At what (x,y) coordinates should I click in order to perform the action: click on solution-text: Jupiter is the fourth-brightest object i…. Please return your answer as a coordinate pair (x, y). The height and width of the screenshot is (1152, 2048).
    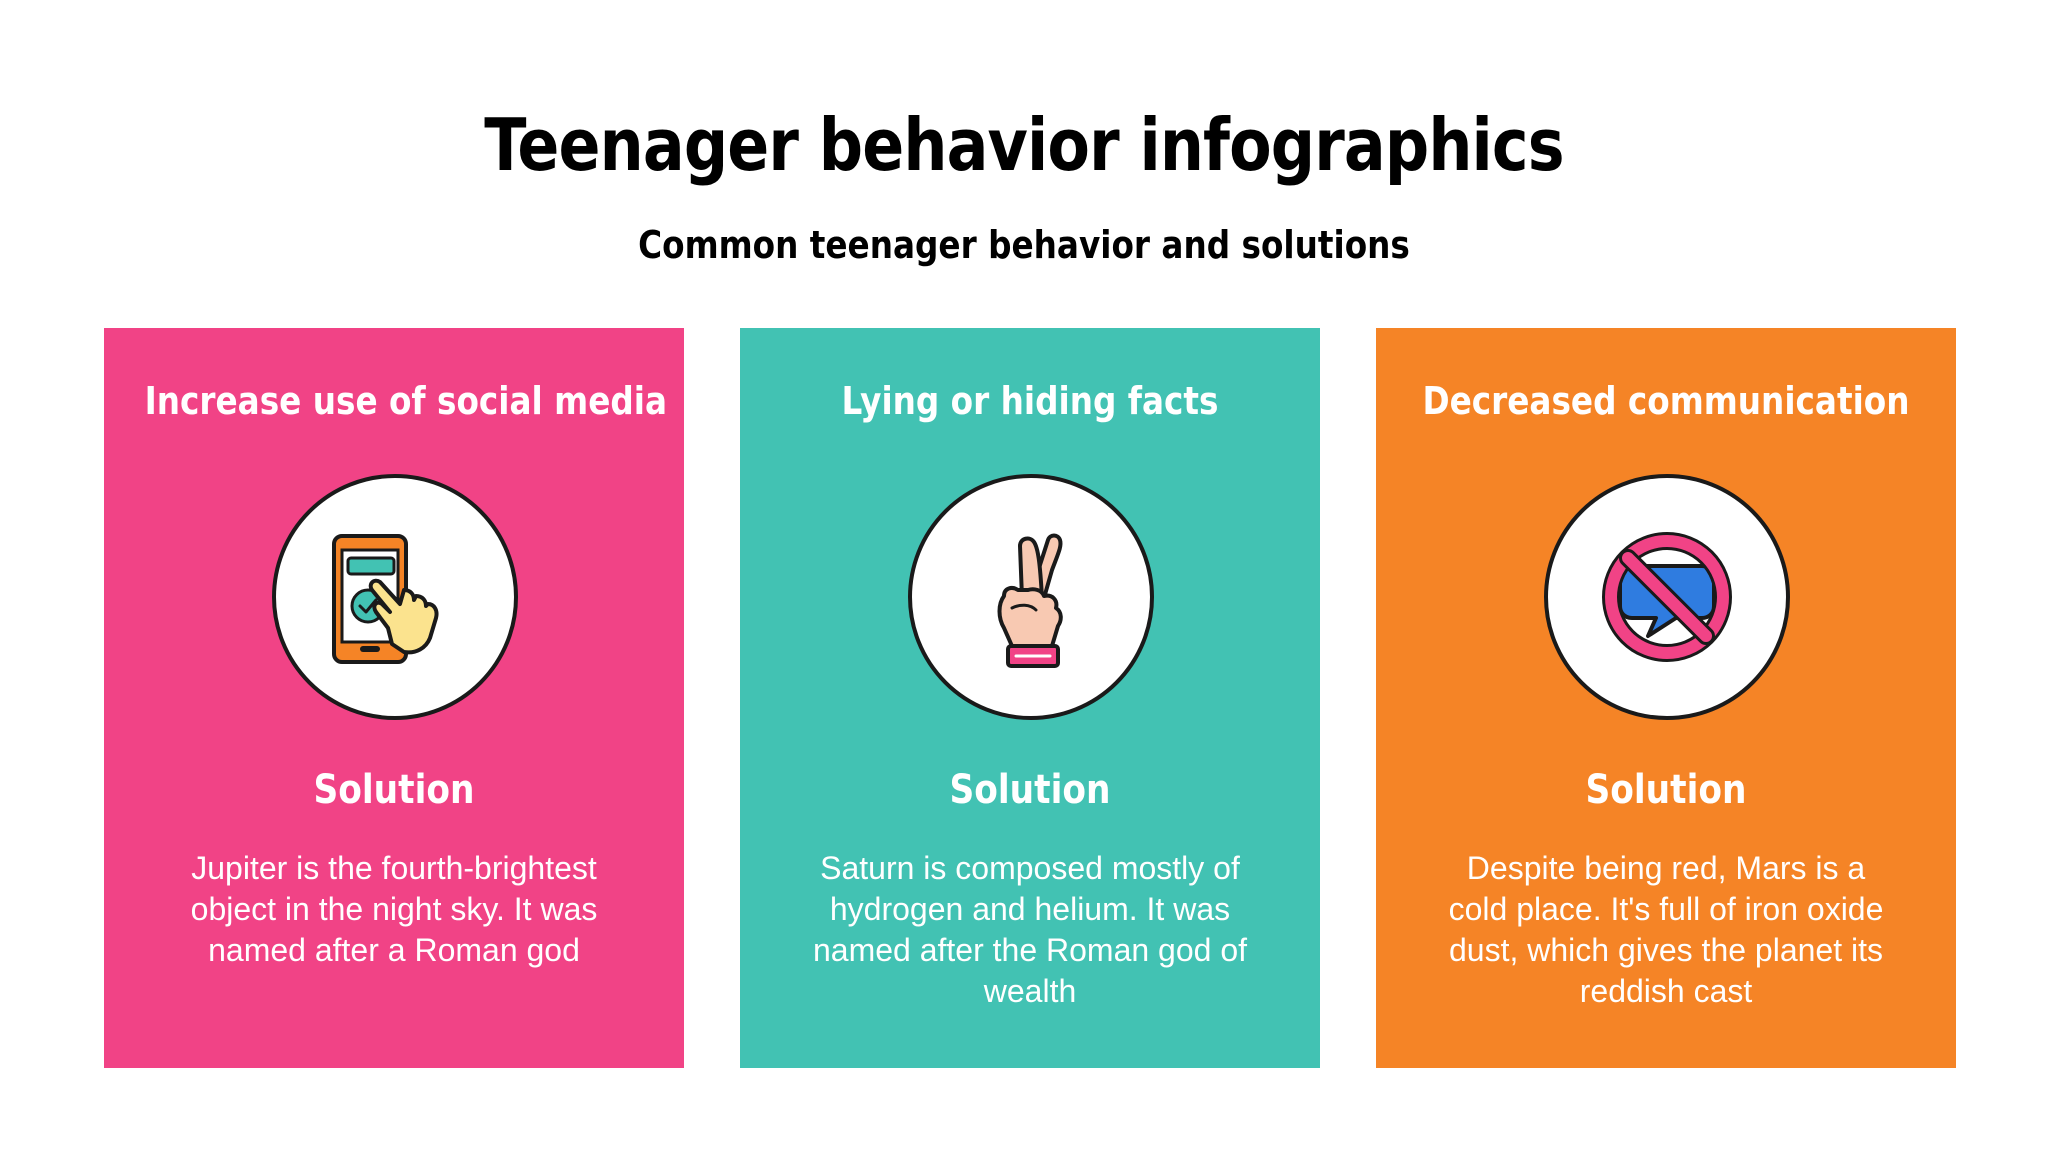
    Looking at the image, I should click on (394, 909).